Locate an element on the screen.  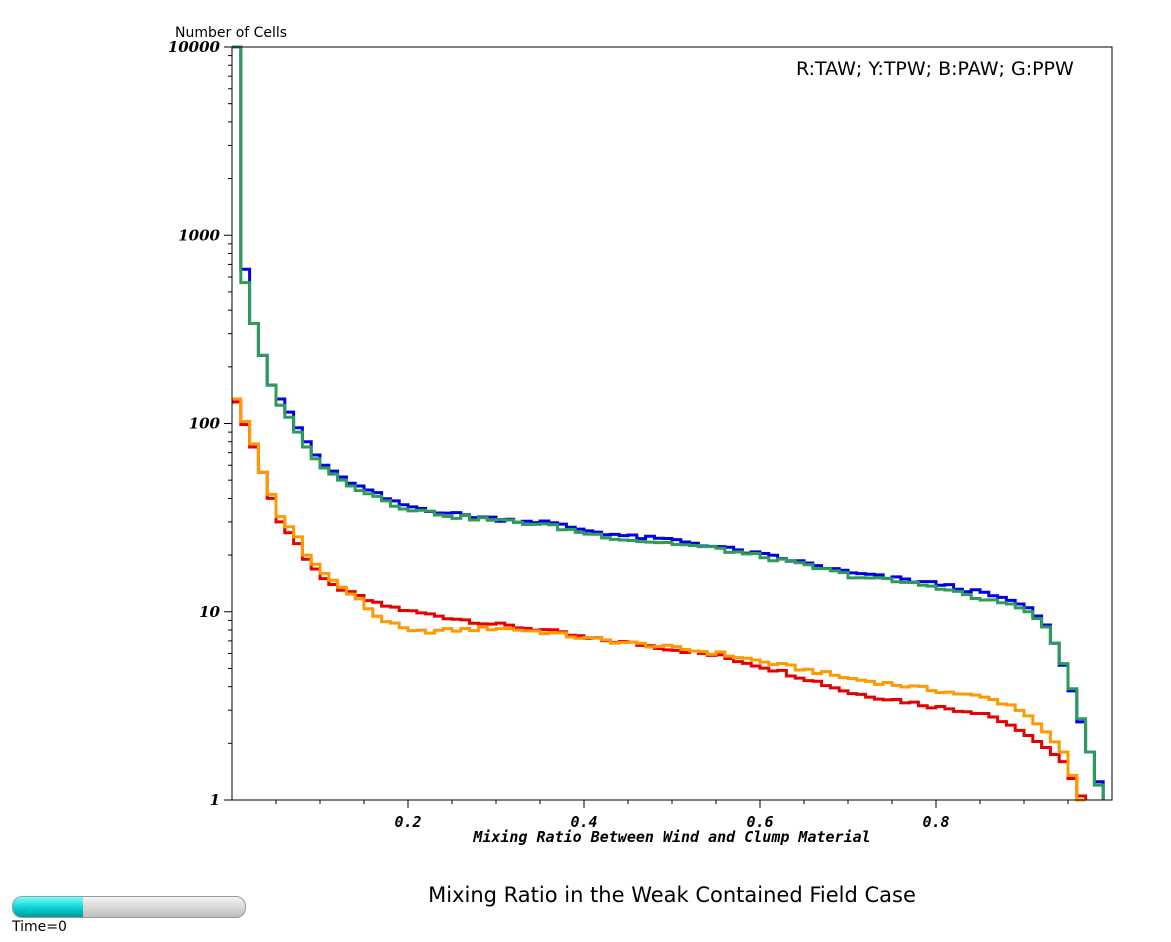
y-tick-label: 100 is located at coordinates (205, 424).